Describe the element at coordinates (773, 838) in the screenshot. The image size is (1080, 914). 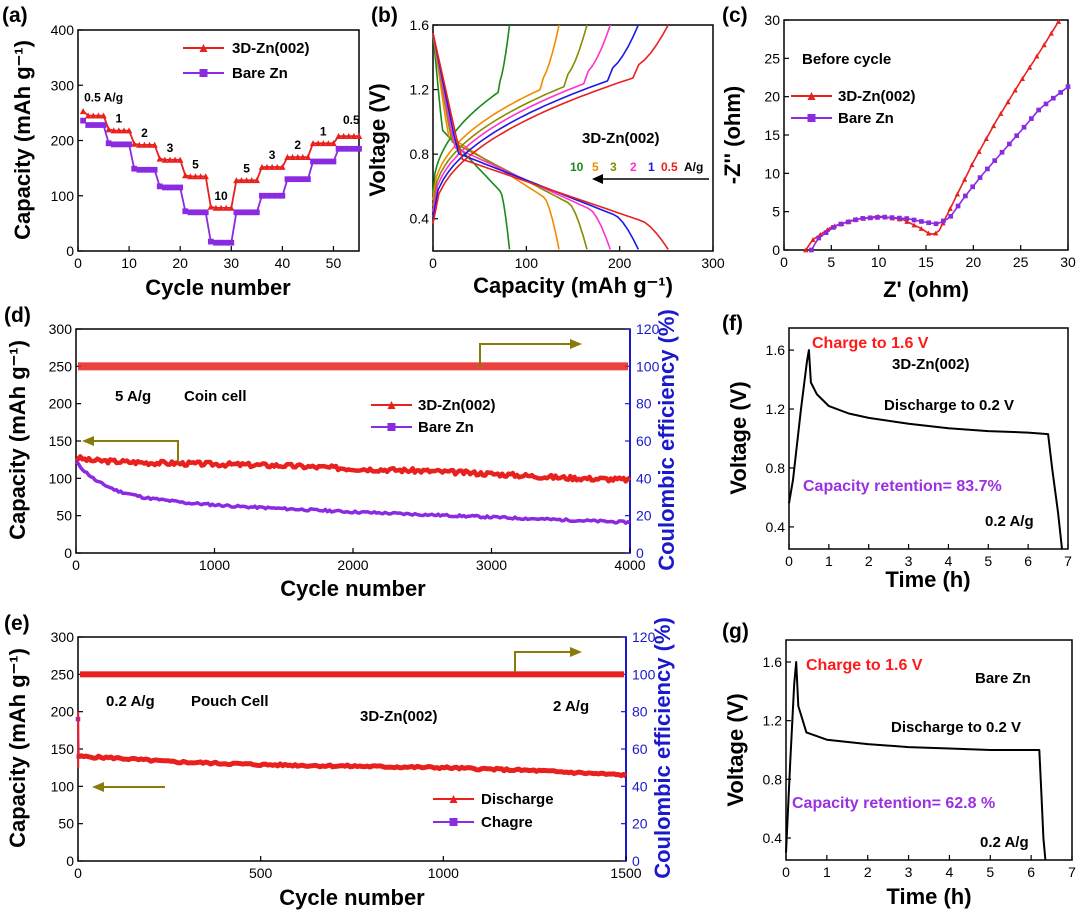
I see `y-tick-label: 0.4` at that location.